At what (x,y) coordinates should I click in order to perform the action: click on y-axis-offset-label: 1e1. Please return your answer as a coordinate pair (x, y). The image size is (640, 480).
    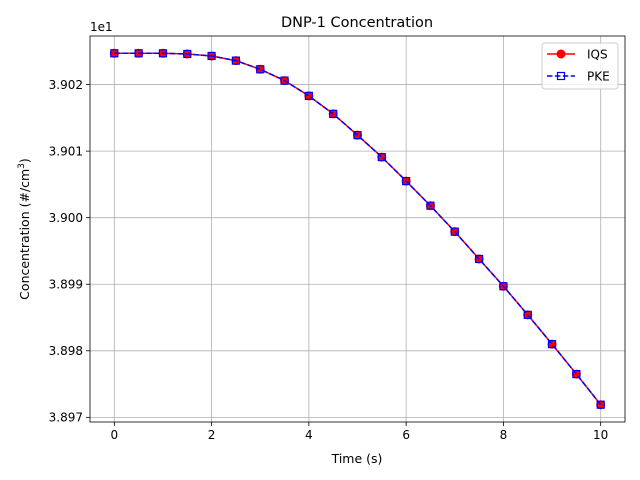
    Looking at the image, I should click on (101, 27).